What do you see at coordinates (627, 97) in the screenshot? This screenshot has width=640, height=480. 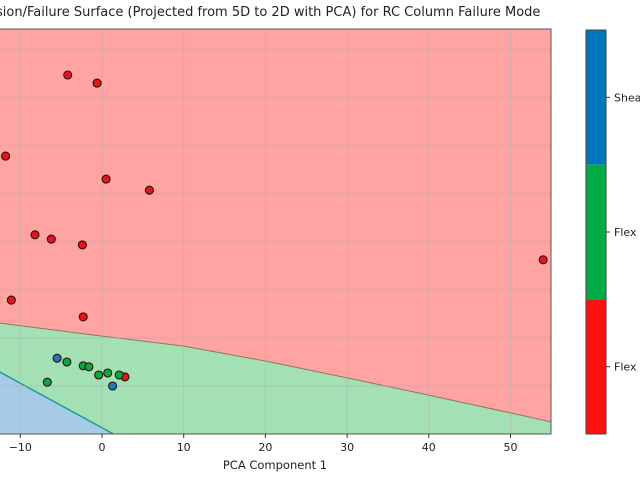 I see `colorbar-label: Shea` at bounding box center [627, 97].